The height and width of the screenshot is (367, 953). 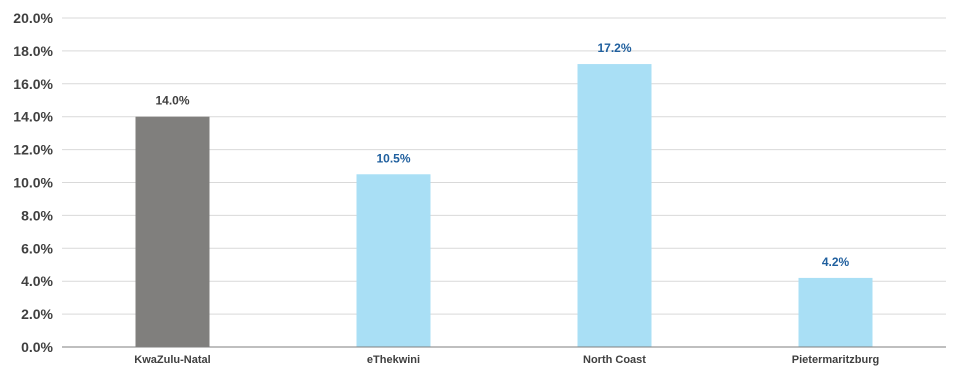 What do you see at coordinates (614, 48) in the screenshot?
I see `data-label: 17.2%` at bounding box center [614, 48].